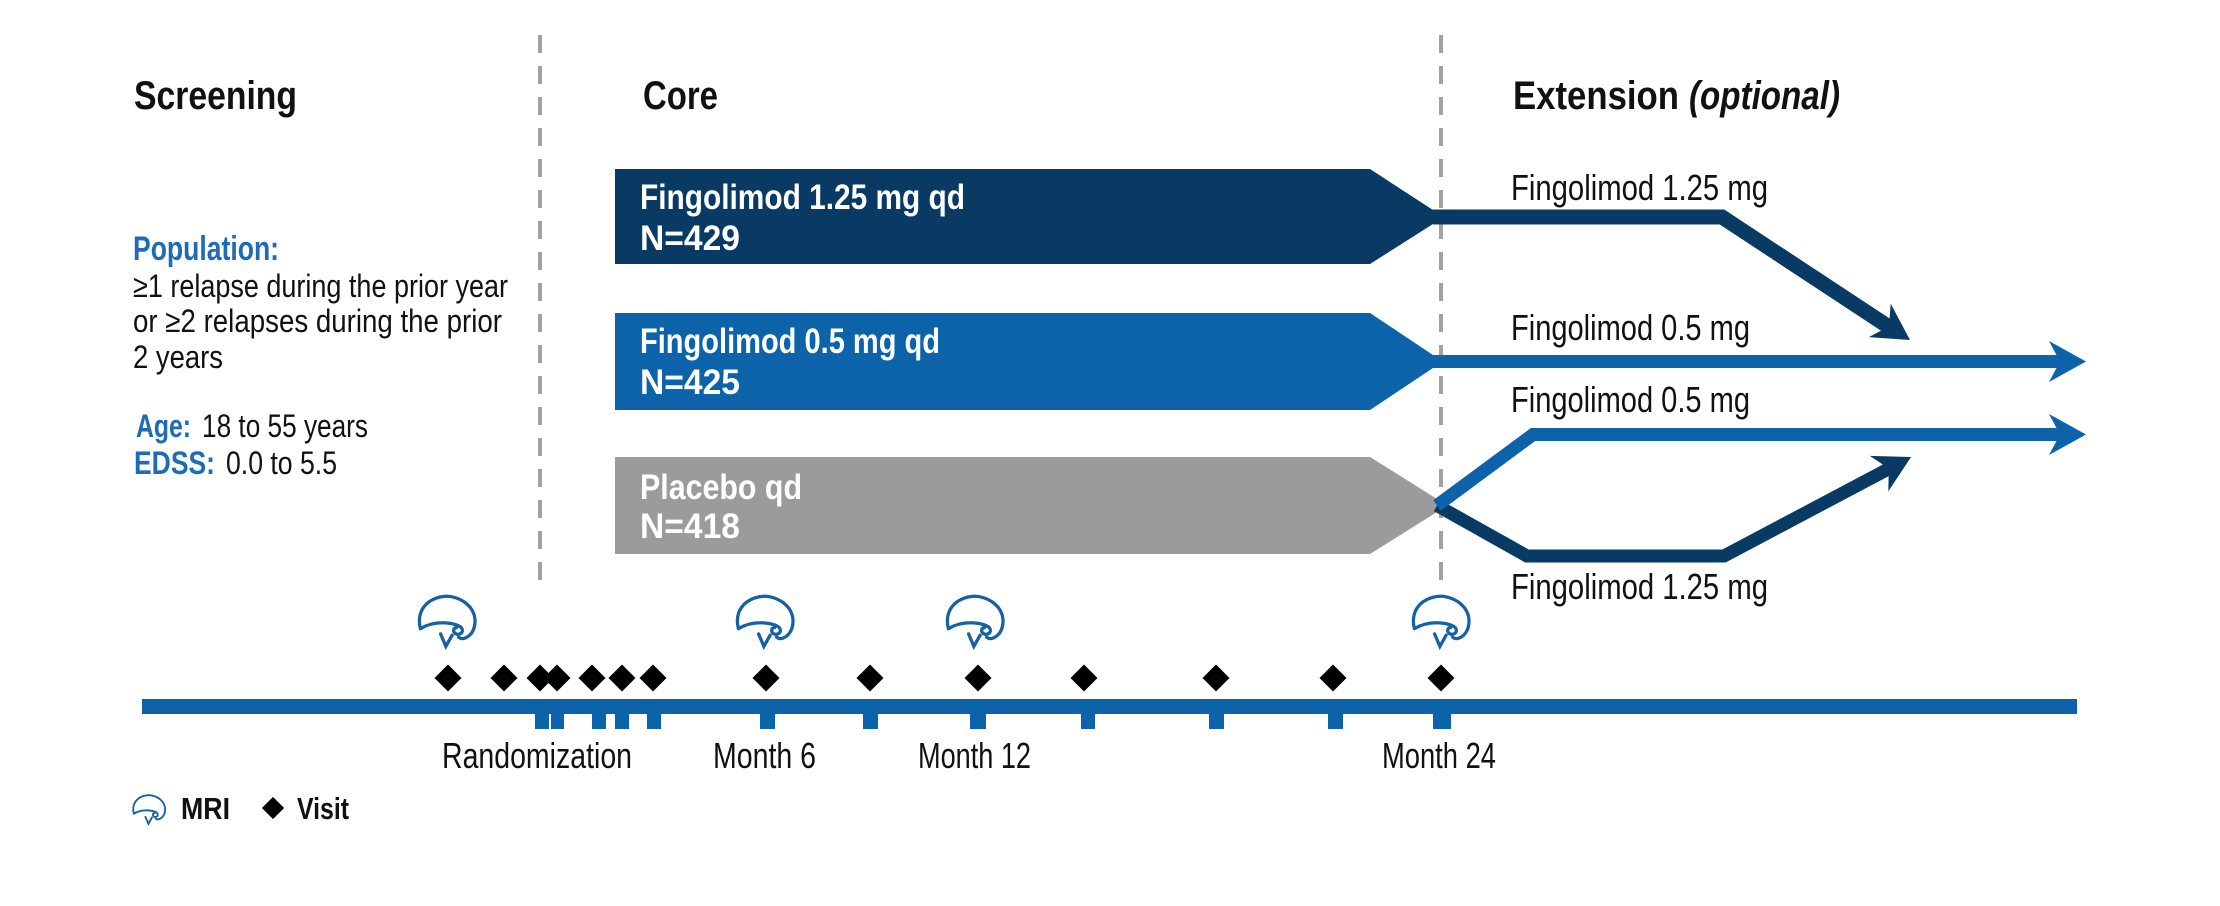 Image resolution: width=2220 pixels, height=906 pixels. Describe the element at coordinates (215, 96) in the screenshot. I see `svg-text: Screening` at that location.